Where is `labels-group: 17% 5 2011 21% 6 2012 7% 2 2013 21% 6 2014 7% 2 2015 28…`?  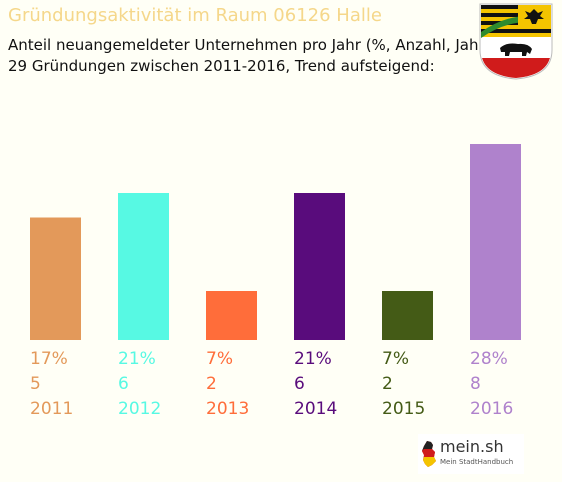 labels-group: 17% 5 2011 21% 6 2012 7% 2 2013 21% 6 2014 7% 2 2015 28… is located at coordinates (271, 384).